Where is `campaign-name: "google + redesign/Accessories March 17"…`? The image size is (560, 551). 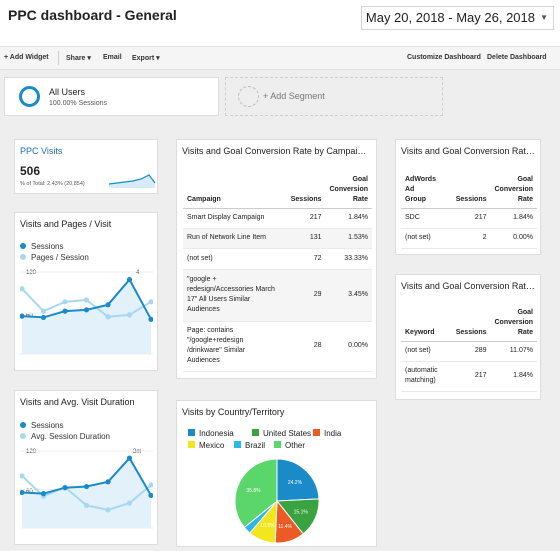 campaign-name: "google + redesign/Accessories March 17"… is located at coordinates (231, 295).